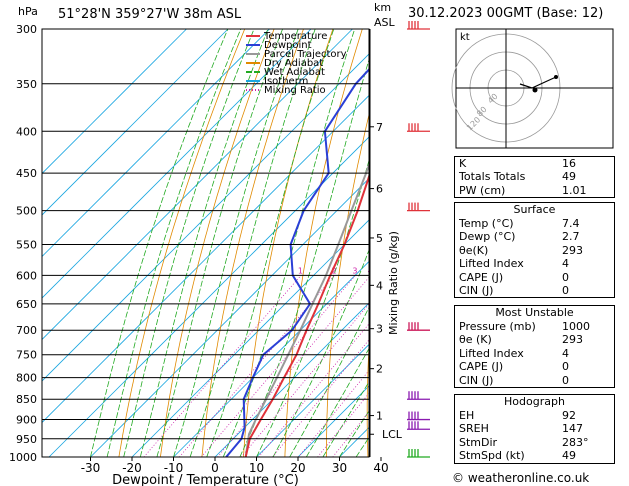 The width and height of the screenshot is (629, 486). Describe the element at coordinates (26, 378) in the screenshot. I see `pressure-tick-label: 800` at that location.